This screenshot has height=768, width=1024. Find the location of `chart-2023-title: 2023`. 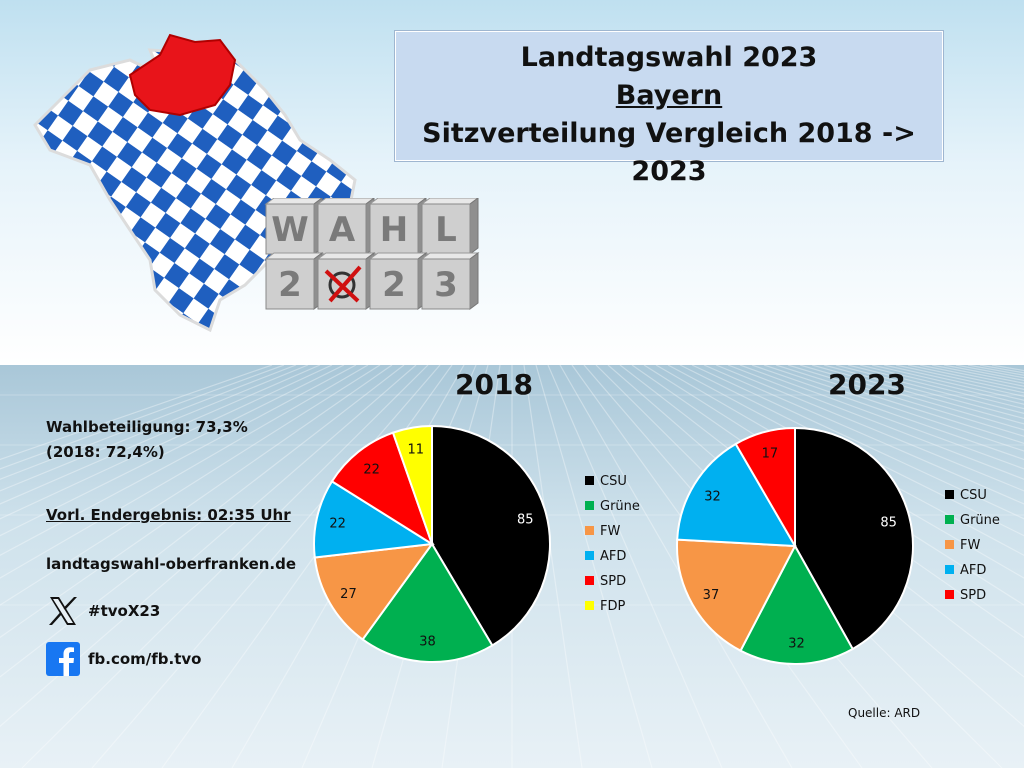

chart-2023-title: 2023 is located at coordinates (867, 384).